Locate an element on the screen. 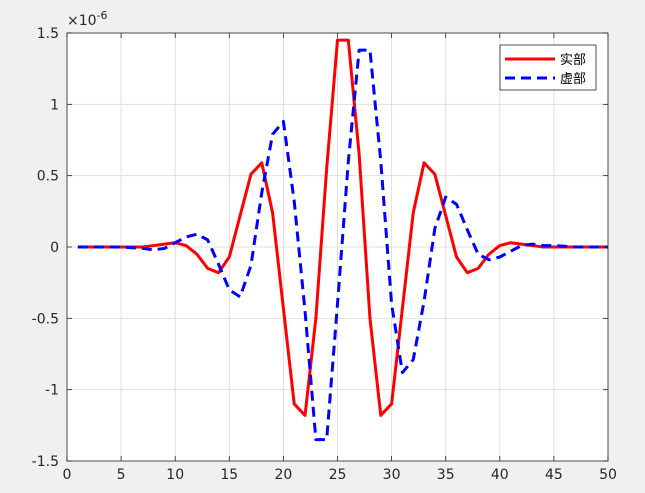 Image resolution: width=645 pixels, height=493 pixels. legend-label-real: 实部 is located at coordinates (573, 60).